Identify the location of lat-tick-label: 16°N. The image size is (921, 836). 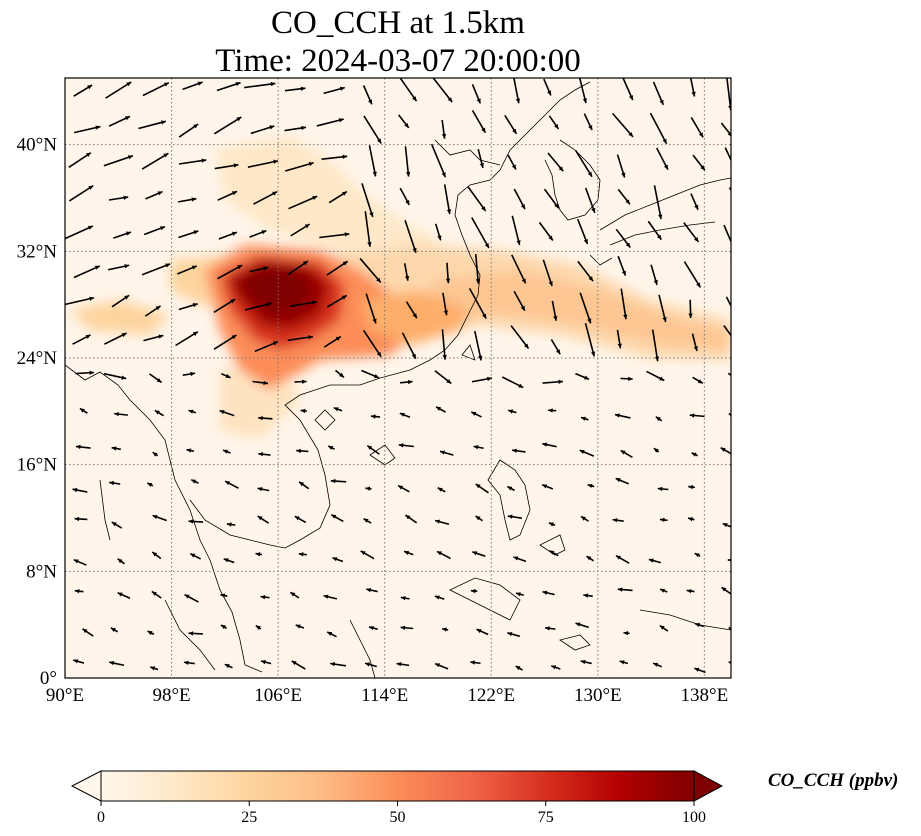
(37, 465).